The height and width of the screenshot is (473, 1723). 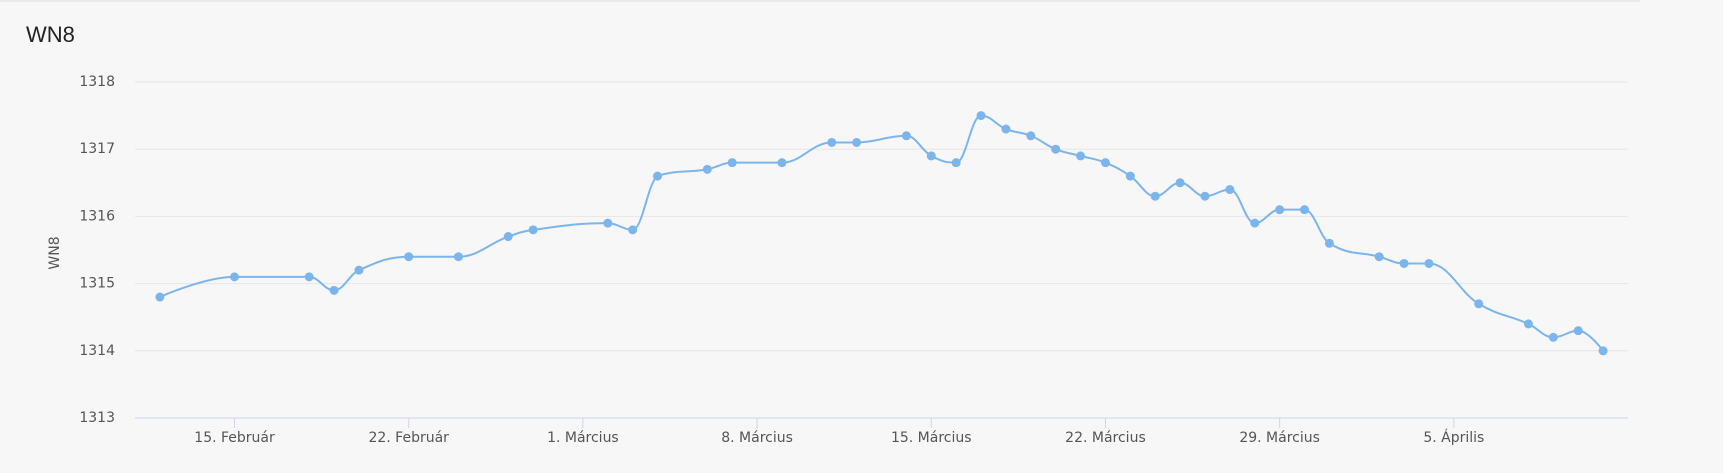 What do you see at coordinates (757, 438) in the screenshot?
I see `x-tick-label: 8. Március` at bounding box center [757, 438].